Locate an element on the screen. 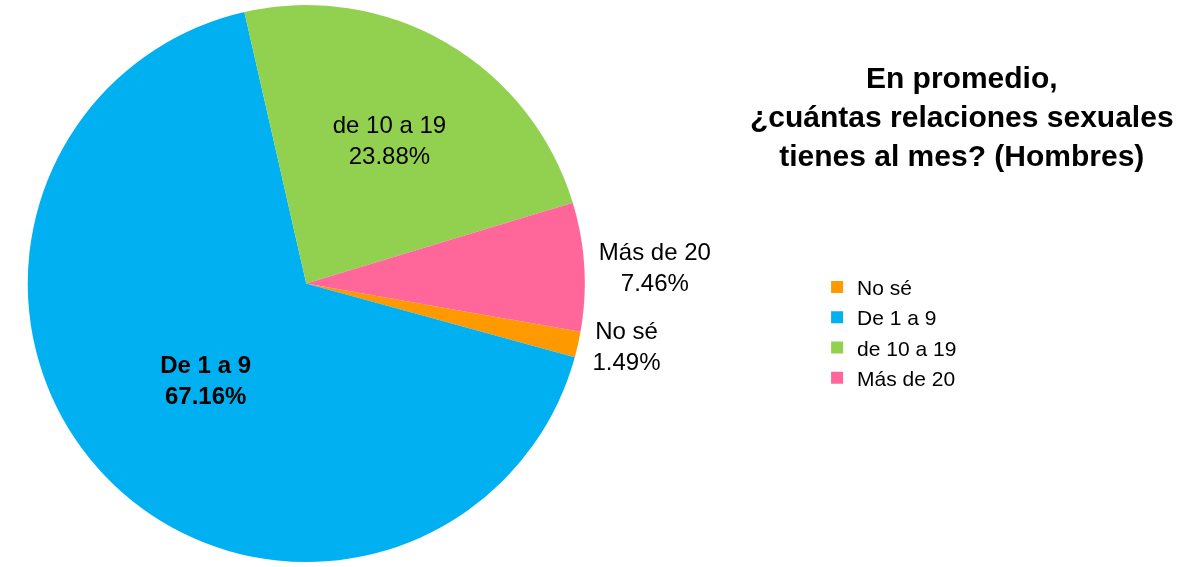 This screenshot has width=1177, height=567. legend-label: Más de 20 is located at coordinates (906, 379).